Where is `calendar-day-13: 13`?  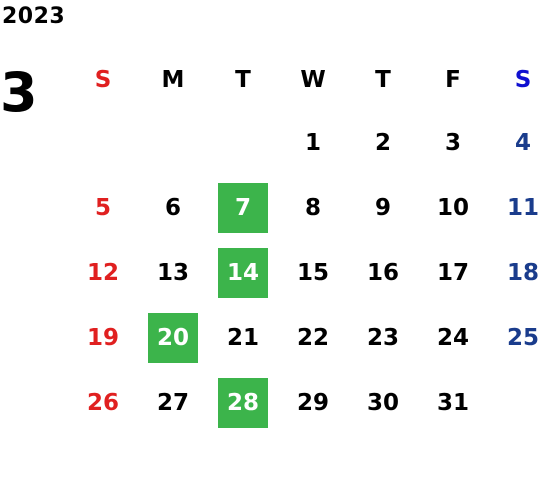
calendar-day-13: 13 is located at coordinates (173, 272).